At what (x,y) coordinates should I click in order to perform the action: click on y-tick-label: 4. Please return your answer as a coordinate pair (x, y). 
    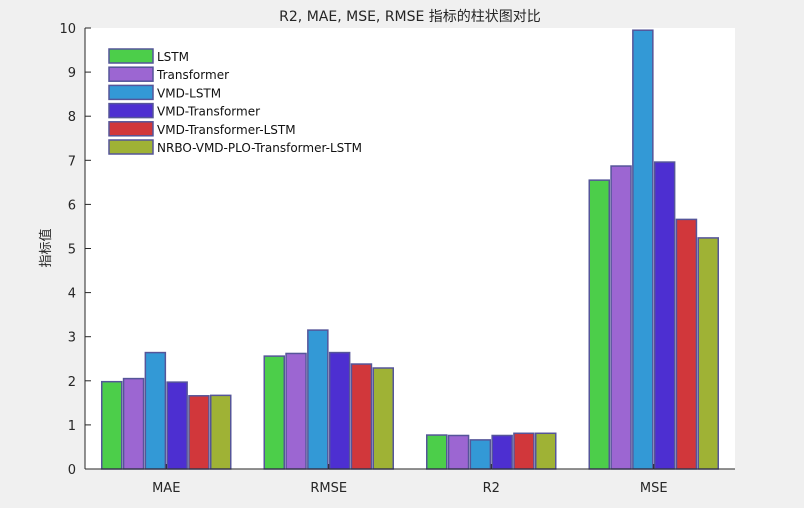
    Looking at the image, I should click on (72, 294).